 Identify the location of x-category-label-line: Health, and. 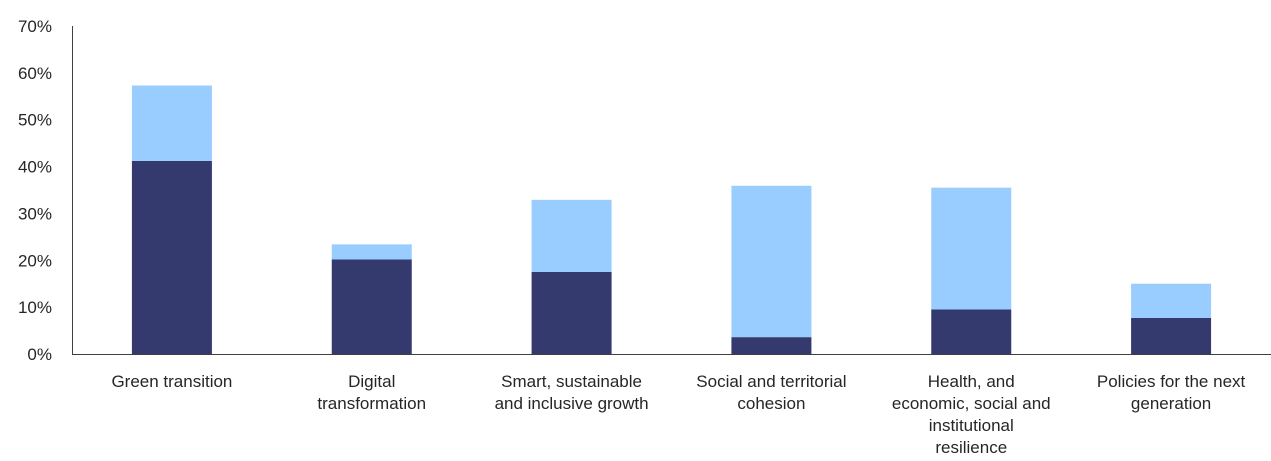
(971, 381).